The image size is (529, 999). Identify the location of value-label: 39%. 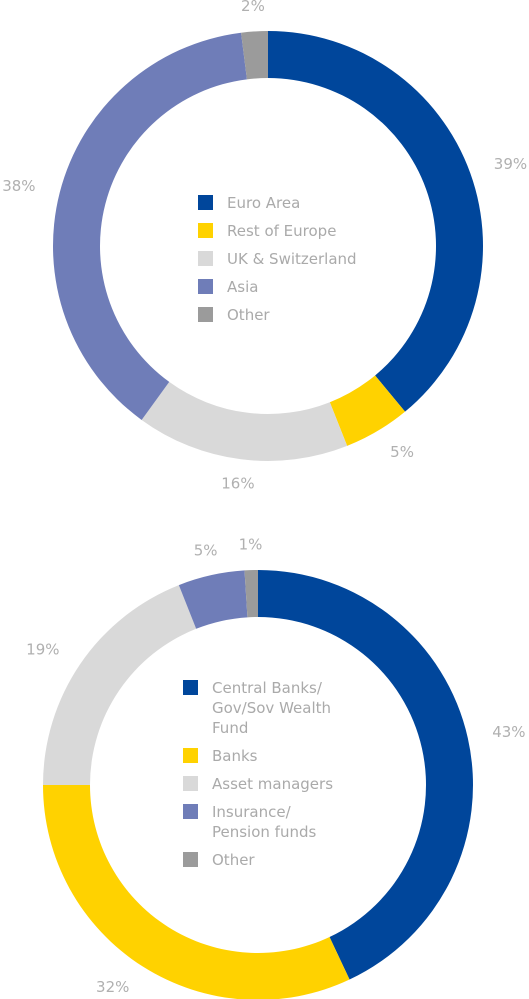
(510, 164).